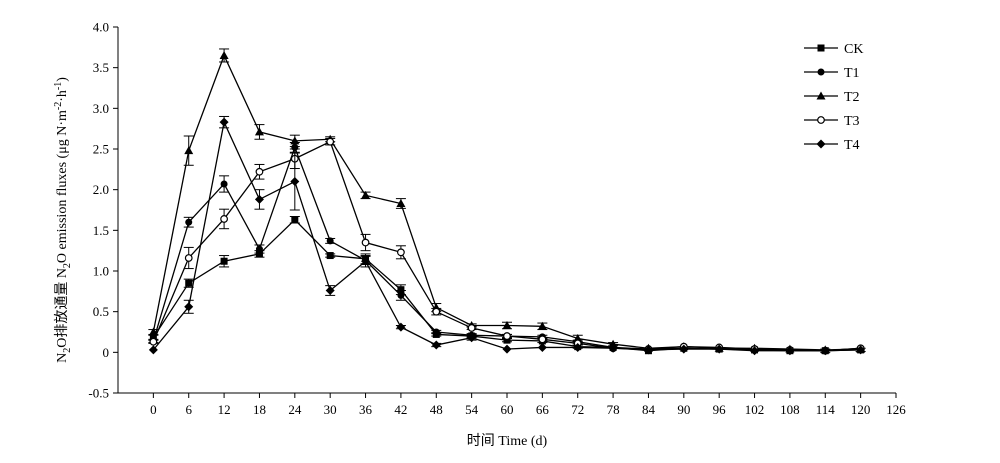  What do you see at coordinates (507, 441) in the screenshot?
I see `x-axis-title: 时间 Time (d)` at bounding box center [507, 441].